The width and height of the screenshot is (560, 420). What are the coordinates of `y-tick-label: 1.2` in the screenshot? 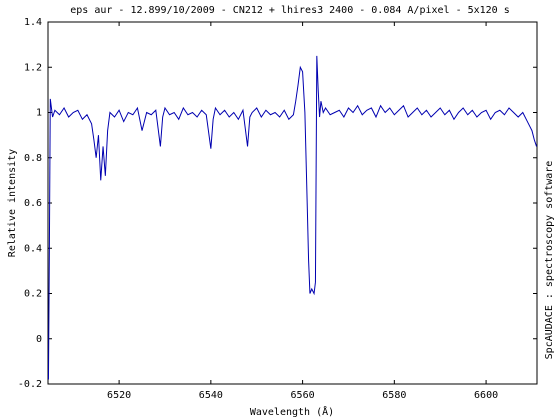 It's located at (33, 67).